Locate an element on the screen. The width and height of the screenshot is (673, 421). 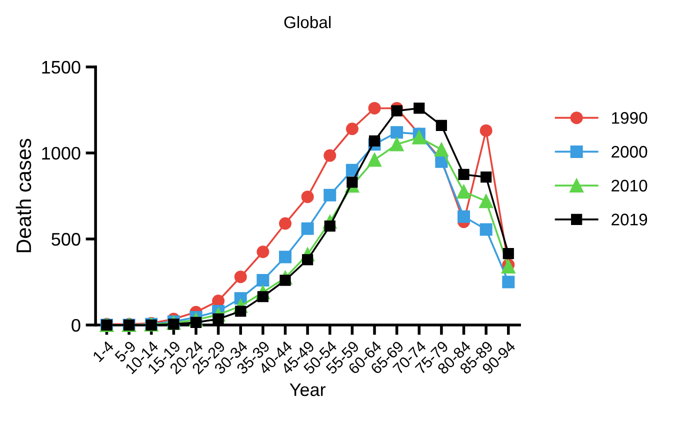
chart-title: Global is located at coordinates (307, 22).